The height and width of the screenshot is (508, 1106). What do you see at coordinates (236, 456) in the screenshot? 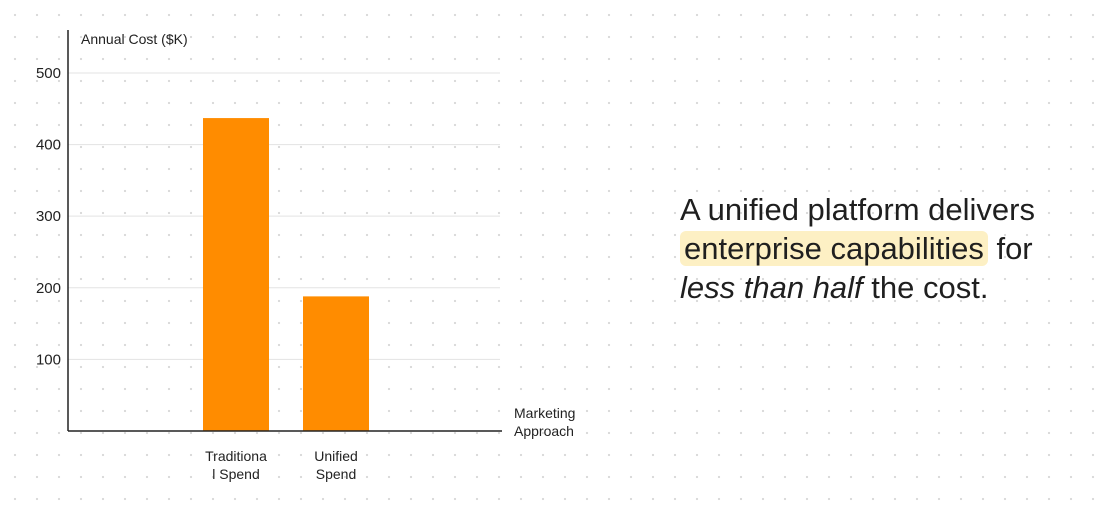
I see `category-label-line: Traditiona` at bounding box center [236, 456].